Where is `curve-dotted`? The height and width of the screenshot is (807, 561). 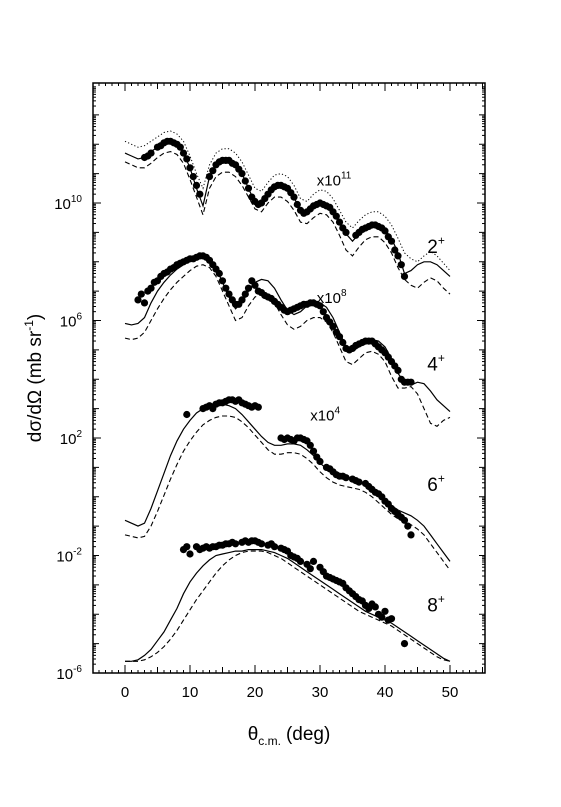 curve-dotted is located at coordinates (287, 200).